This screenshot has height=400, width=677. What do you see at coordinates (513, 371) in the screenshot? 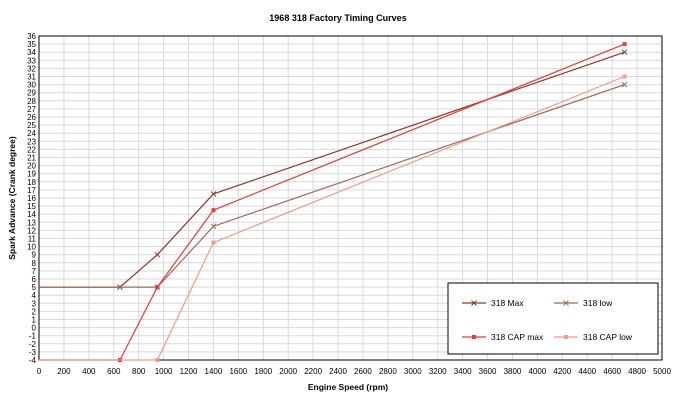
I see `x-tick-label: 3800` at bounding box center [513, 371].